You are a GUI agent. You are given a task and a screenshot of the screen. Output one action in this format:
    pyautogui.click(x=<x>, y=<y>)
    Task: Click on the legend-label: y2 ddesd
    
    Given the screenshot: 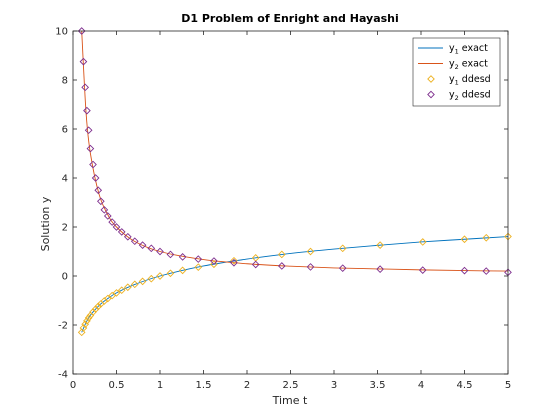 What is the action you would take?
    pyautogui.click(x=470, y=96)
    